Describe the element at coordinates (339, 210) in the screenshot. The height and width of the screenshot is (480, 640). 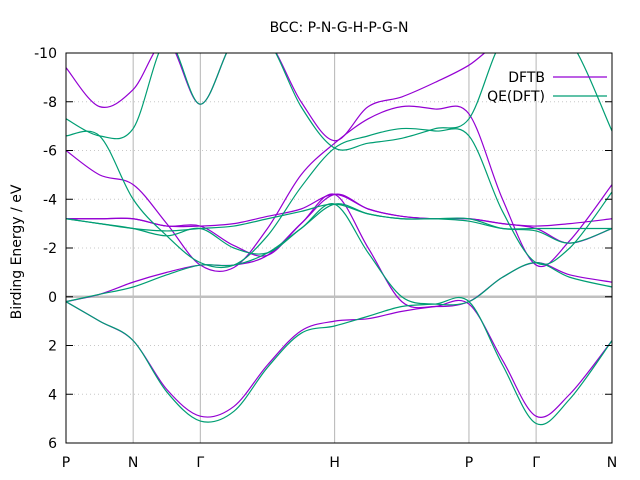
I see `band-line` at that location.